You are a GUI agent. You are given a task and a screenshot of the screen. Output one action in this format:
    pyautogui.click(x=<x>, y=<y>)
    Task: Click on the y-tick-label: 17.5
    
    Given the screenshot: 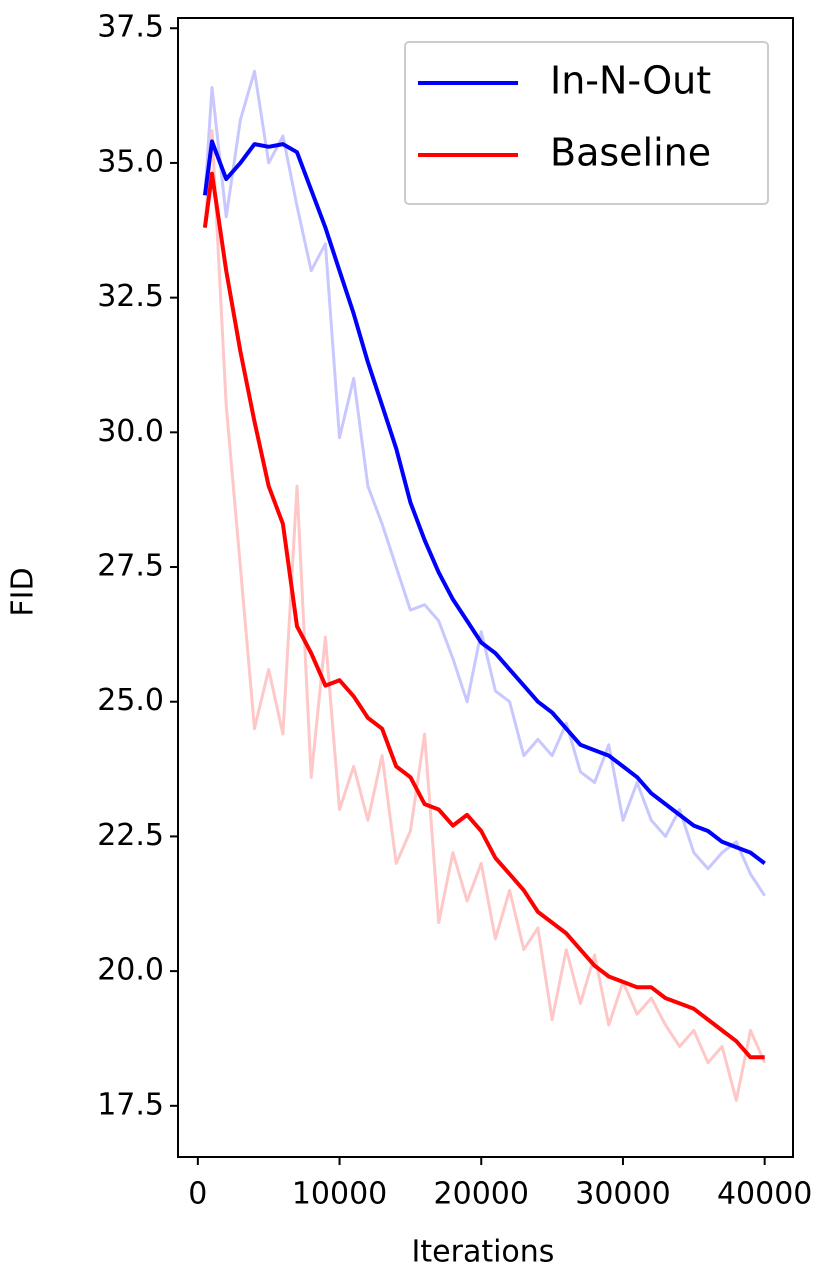 What is the action you would take?
    pyautogui.click(x=130, y=1104)
    